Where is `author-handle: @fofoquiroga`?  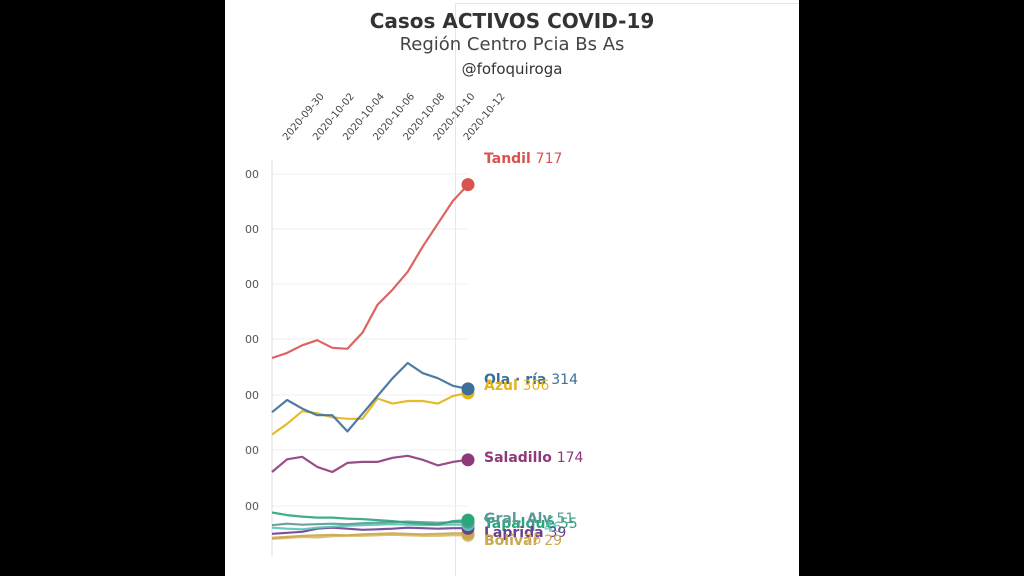 author-handle: @fofoquiroga is located at coordinates (512, 69).